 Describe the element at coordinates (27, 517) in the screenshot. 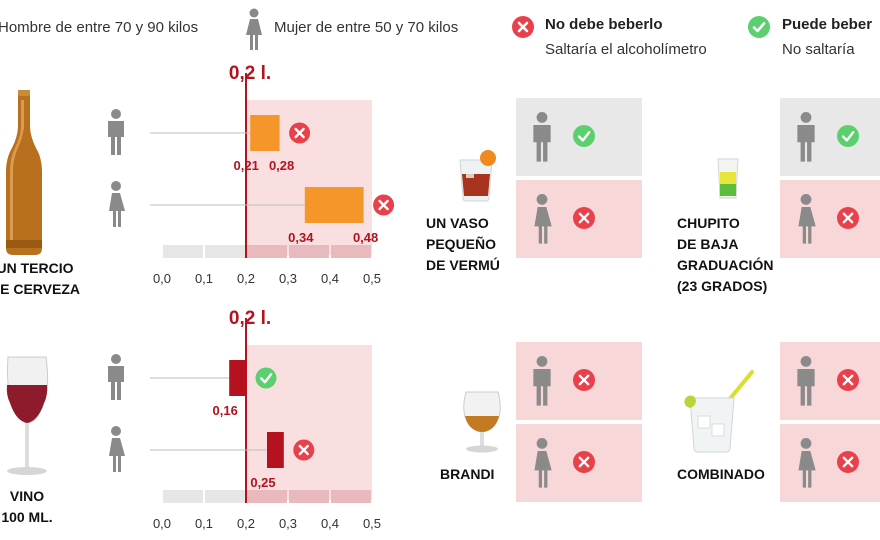

I see `wine-label-line-2: 100 ML.` at that location.